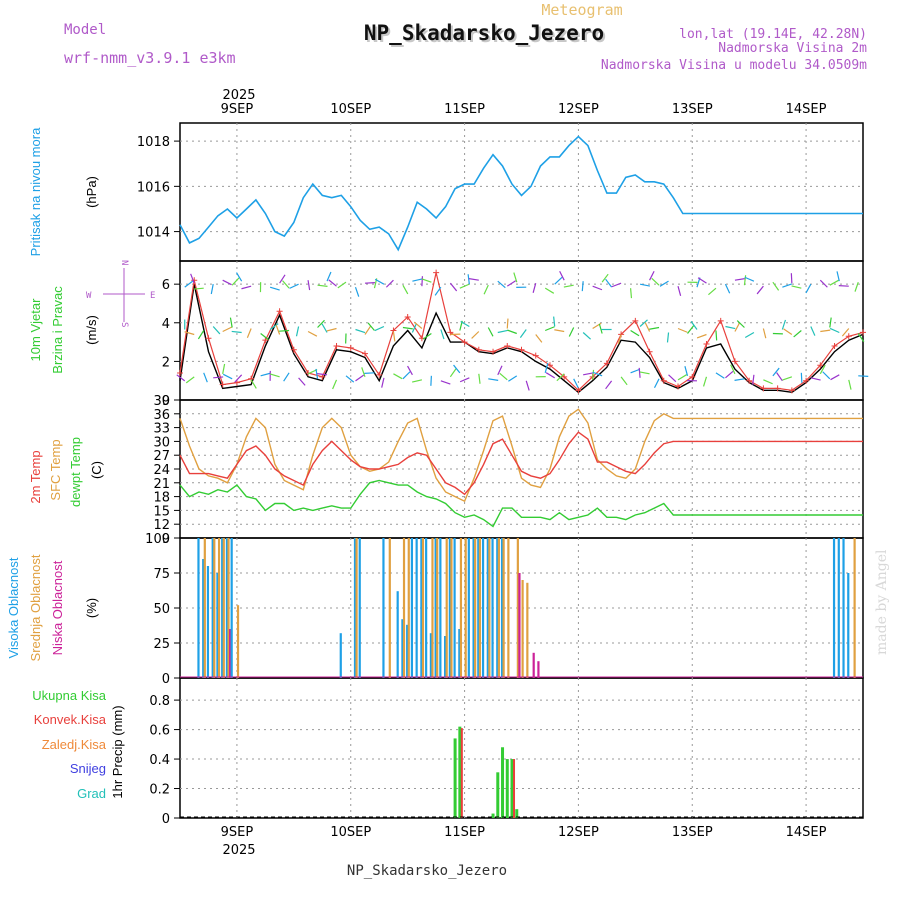 The image size is (900, 900). I want to click on wind-y-tick-label: 4, so click(166, 324).